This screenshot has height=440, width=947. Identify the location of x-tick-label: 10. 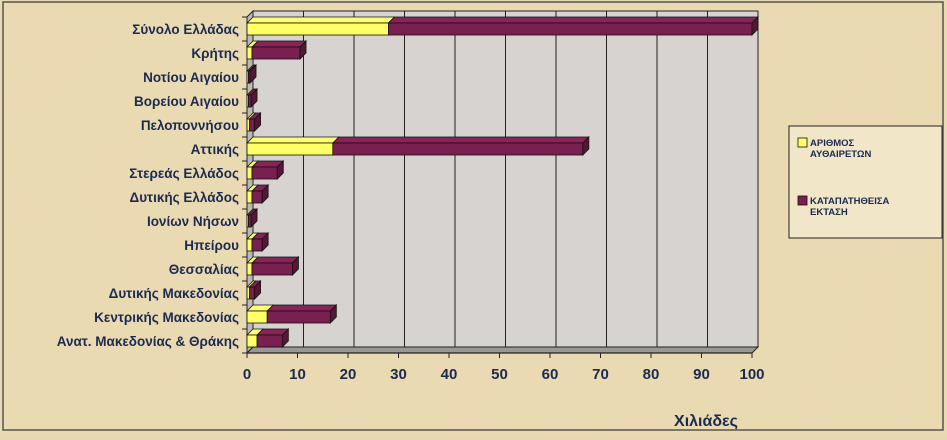
(297, 374).